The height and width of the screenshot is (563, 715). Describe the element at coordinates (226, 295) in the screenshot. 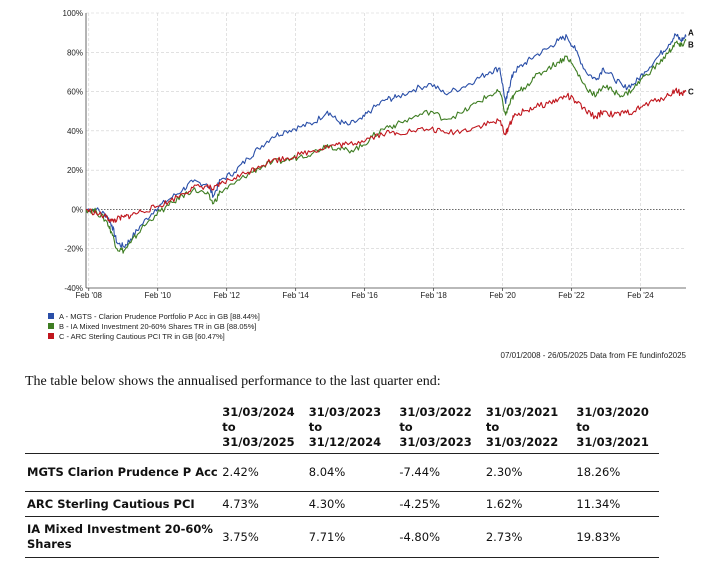

I see `x-tick-label: Feb '12` at that location.